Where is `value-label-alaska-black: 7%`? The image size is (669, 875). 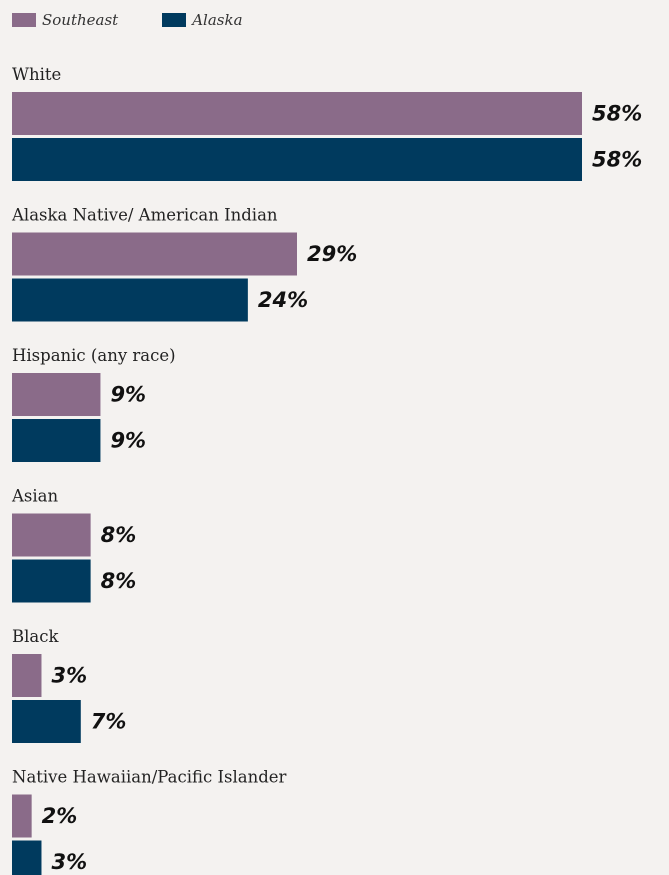
value-label-alaska-black: 7% is located at coordinates (109, 722).